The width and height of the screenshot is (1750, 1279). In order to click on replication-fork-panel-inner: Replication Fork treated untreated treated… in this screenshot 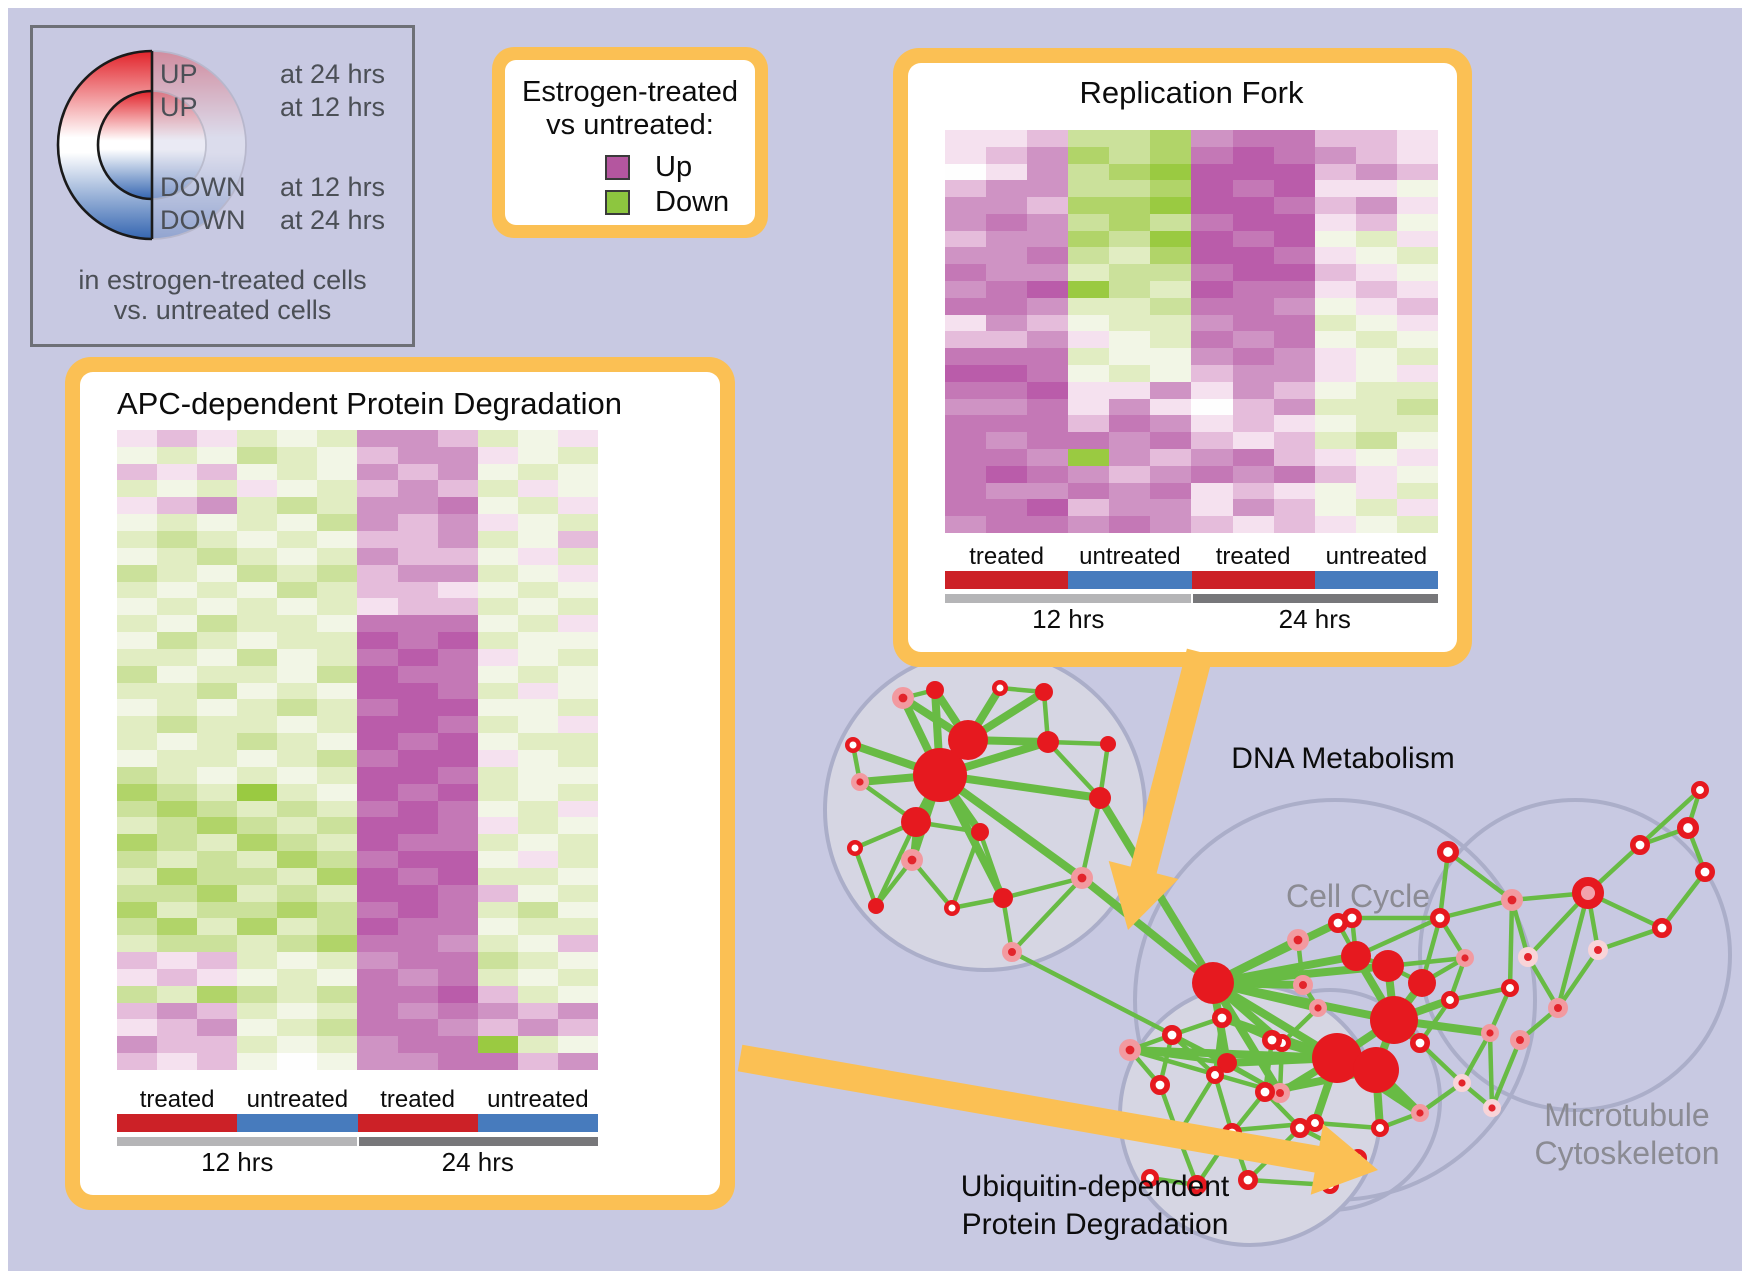, I will do `click(1182, 357)`.